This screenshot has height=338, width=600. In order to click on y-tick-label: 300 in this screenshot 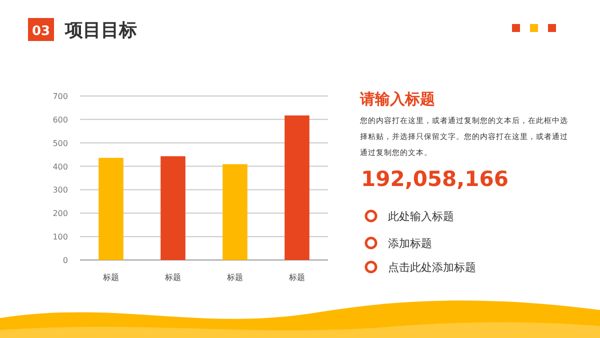, I will do `click(60, 190)`.